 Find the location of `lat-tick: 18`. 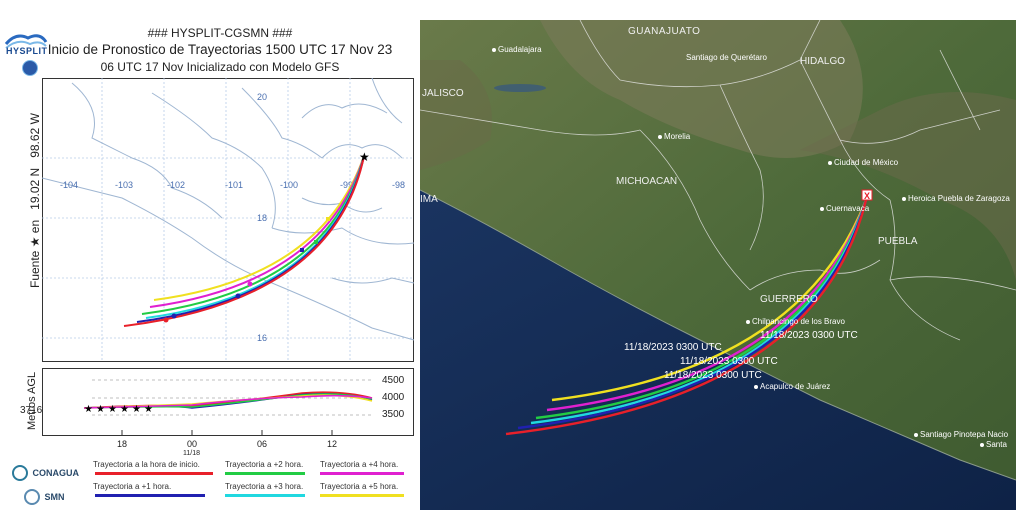

lat-tick: 18 is located at coordinates (262, 218).